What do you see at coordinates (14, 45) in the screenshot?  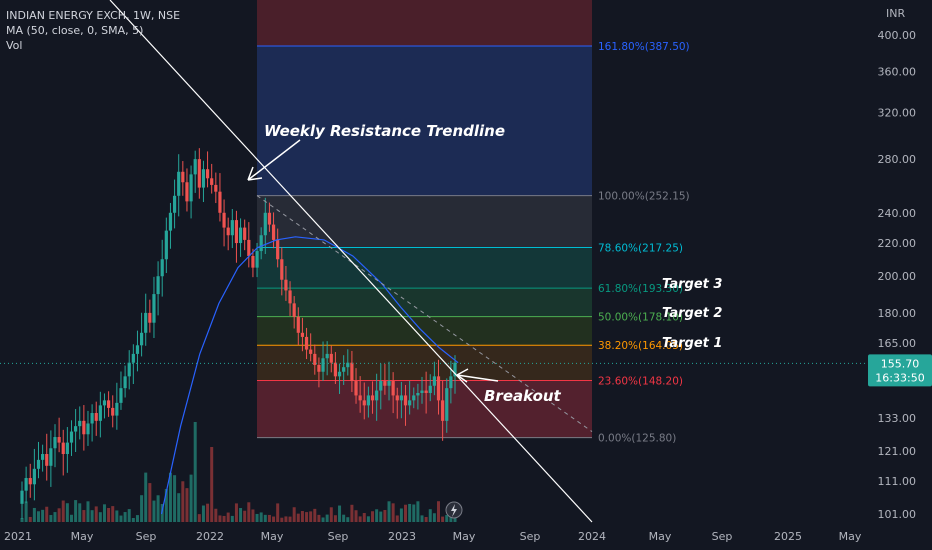 I see `volume-legend: Vol` at bounding box center [14, 45].